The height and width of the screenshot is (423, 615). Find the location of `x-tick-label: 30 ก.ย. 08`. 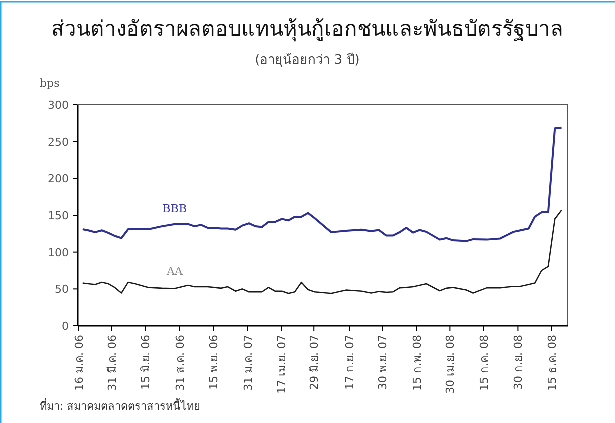

x-tick-label: 30 ก.ย. 08 is located at coordinates (519, 362).